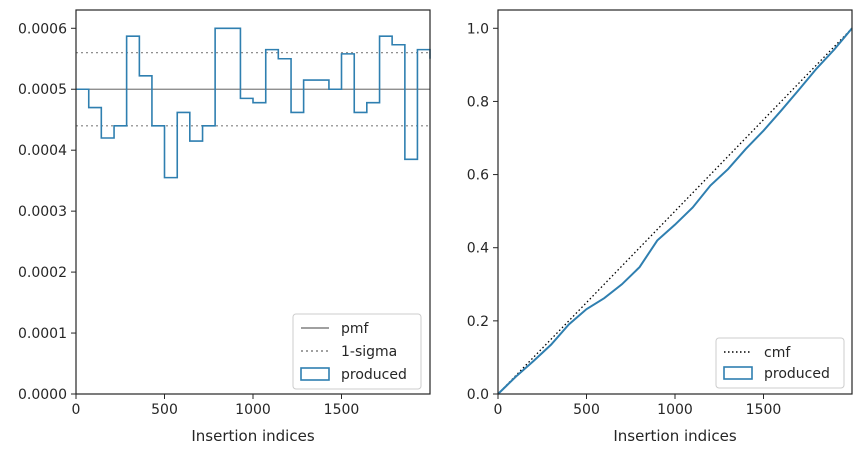 This screenshot has height=453, width=861. I want to click on left-y-tick-label: 0.0000, so click(42, 395).